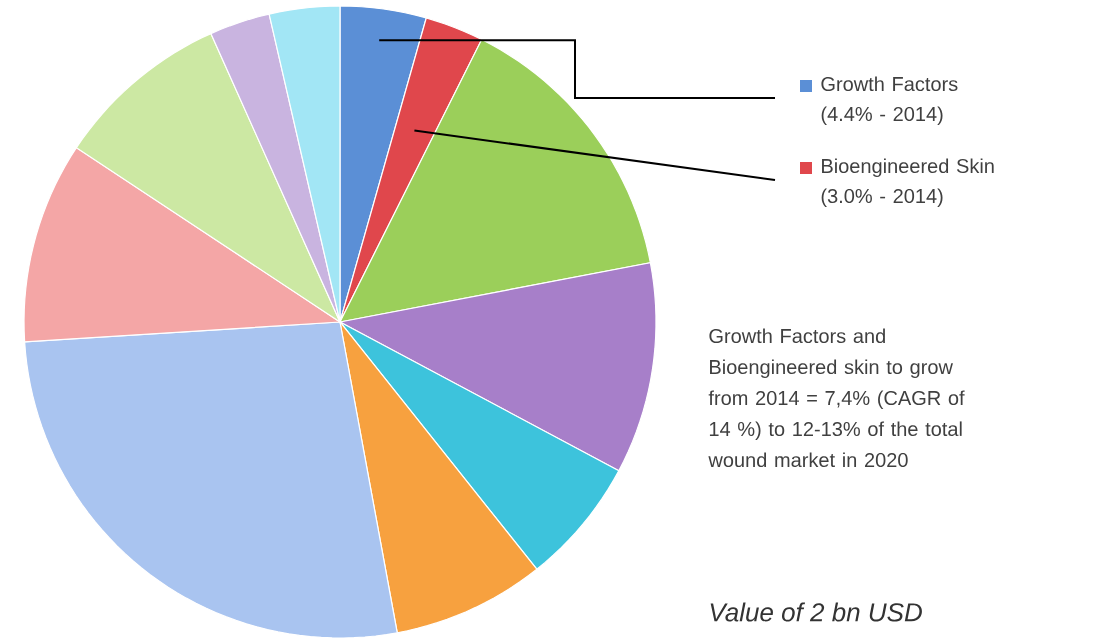 Image resolution: width=1099 pixels, height=639 pixels. I want to click on legend-label: Growth Factors (4.4% - 2014), so click(889, 101).